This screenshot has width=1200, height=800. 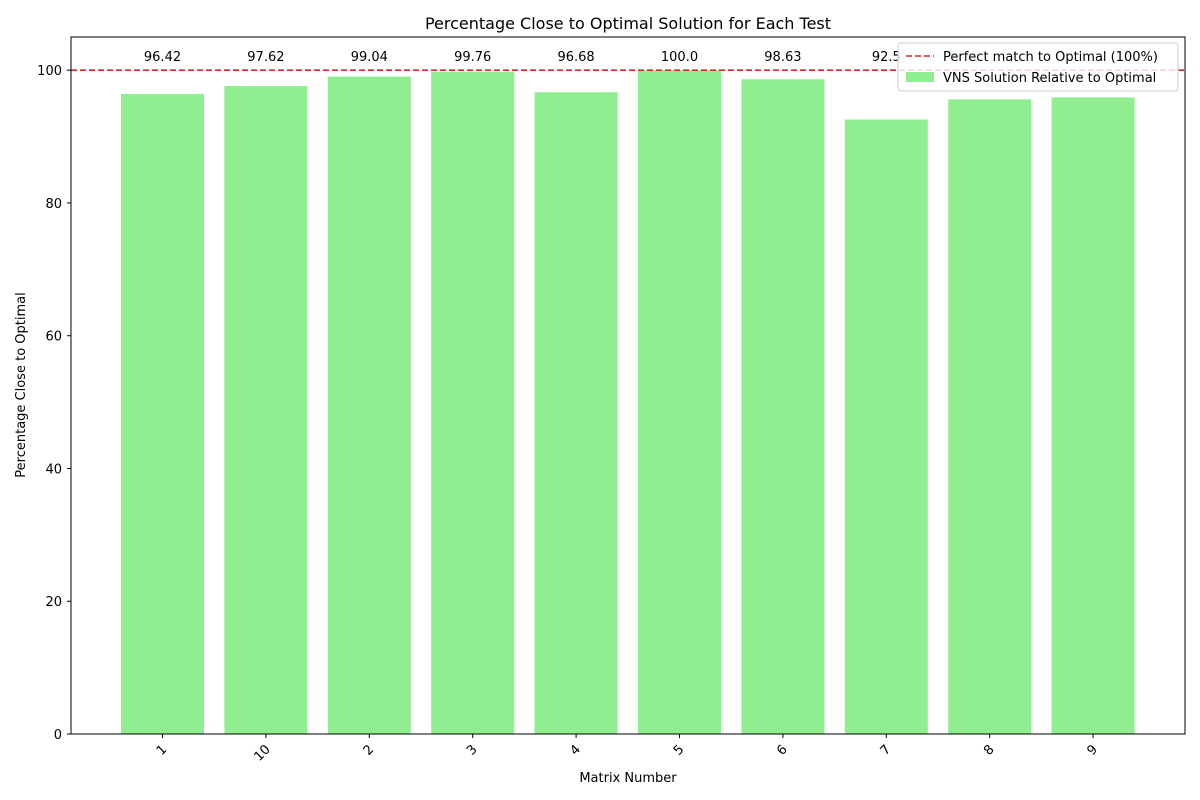 What do you see at coordinates (265, 57) in the screenshot?
I see `bar-value-label-10: 97.62` at bounding box center [265, 57].